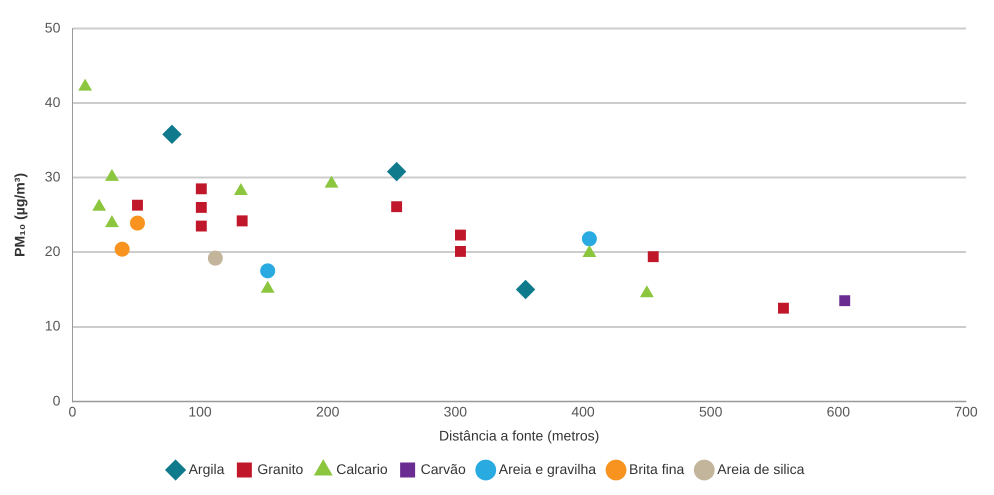  Describe the element at coordinates (56, 400) in the screenshot. I see `y-tick-label: 0` at that location.